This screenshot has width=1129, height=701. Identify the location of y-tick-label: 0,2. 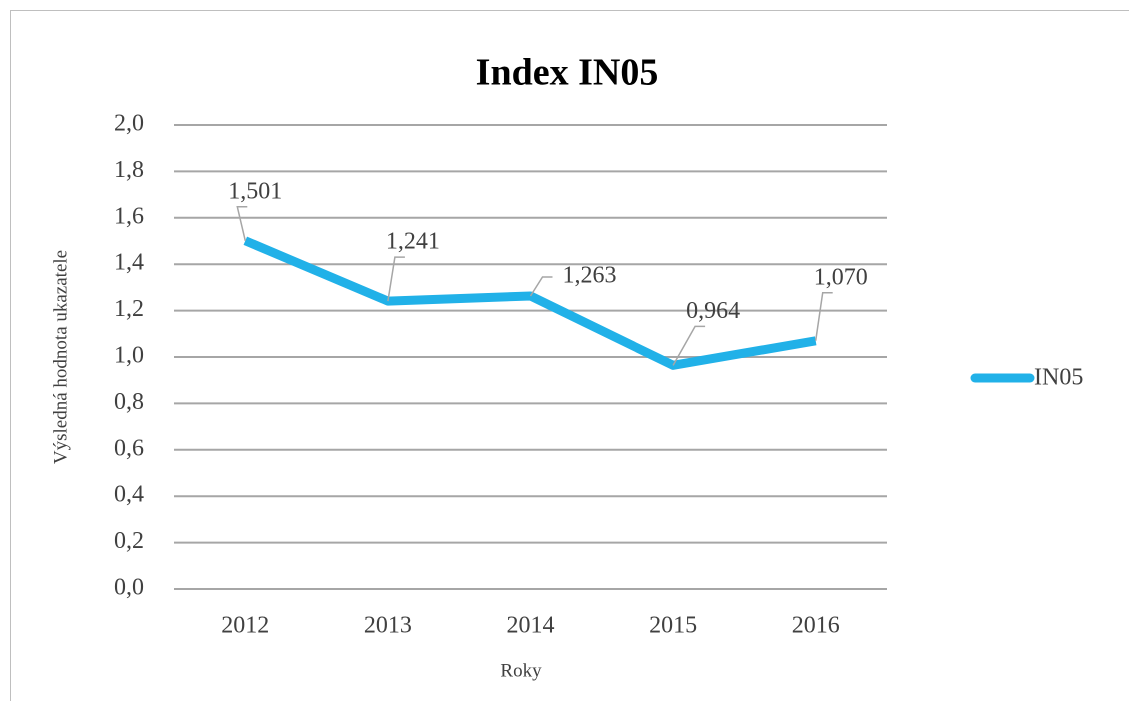
(129, 541).